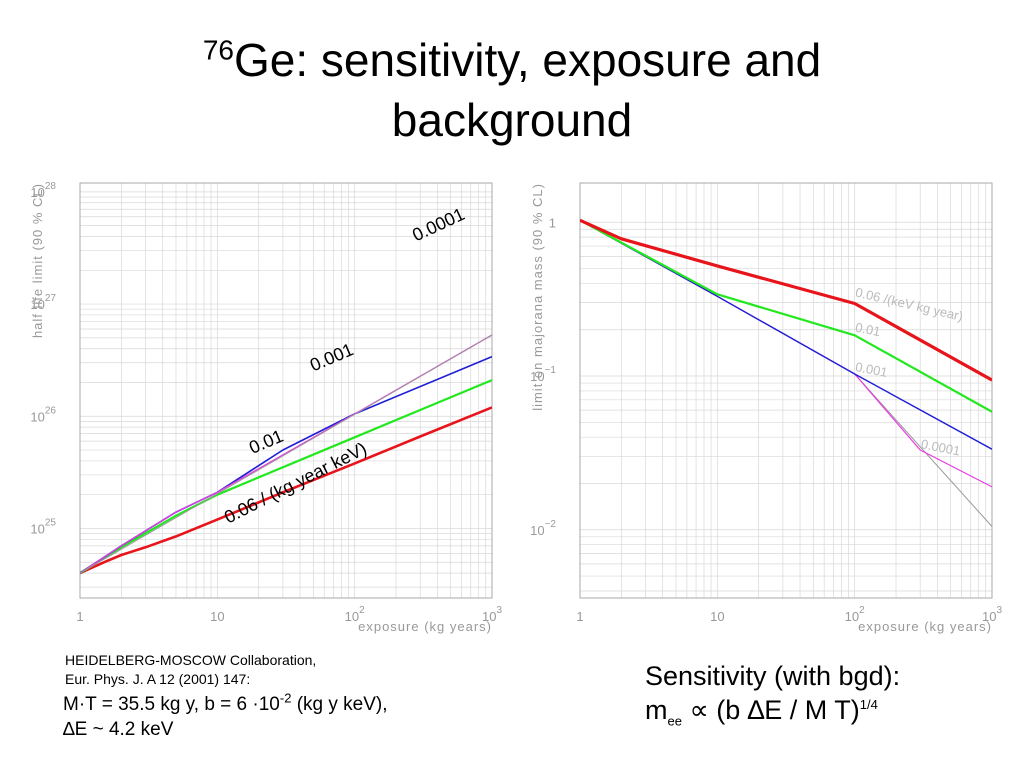 Image resolution: width=1024 pixels, height=768 pixels. Describe the element at coordinates (191, 660) in the screenshot. I see `reference-line1: HEIDELBERG-MOSCOW Collaboration,` at that location.